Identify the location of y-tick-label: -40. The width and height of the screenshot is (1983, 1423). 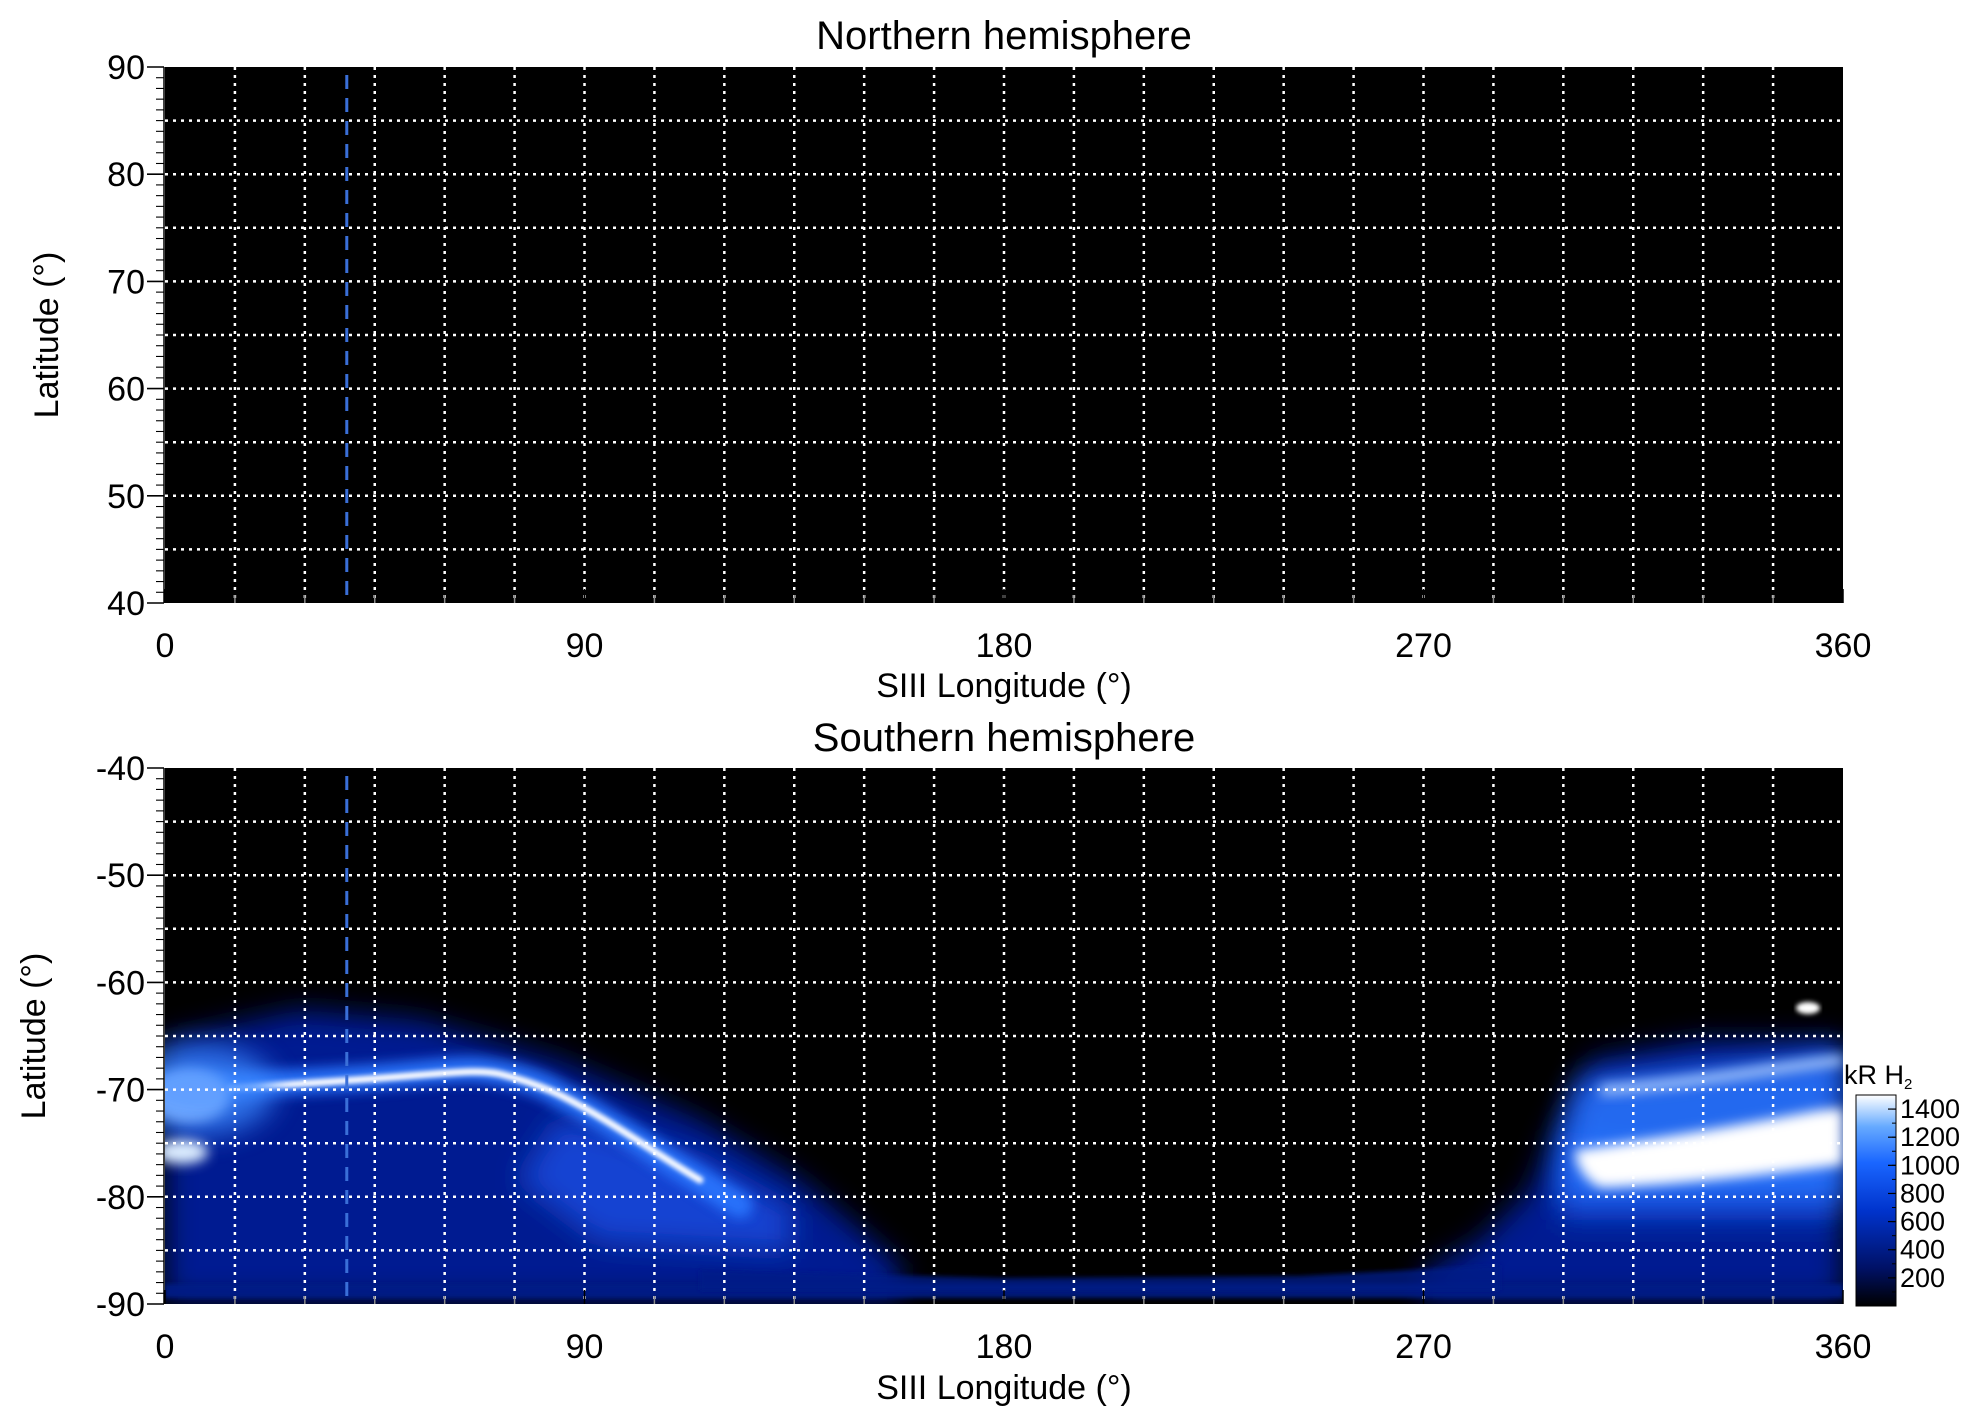
(120, 769).